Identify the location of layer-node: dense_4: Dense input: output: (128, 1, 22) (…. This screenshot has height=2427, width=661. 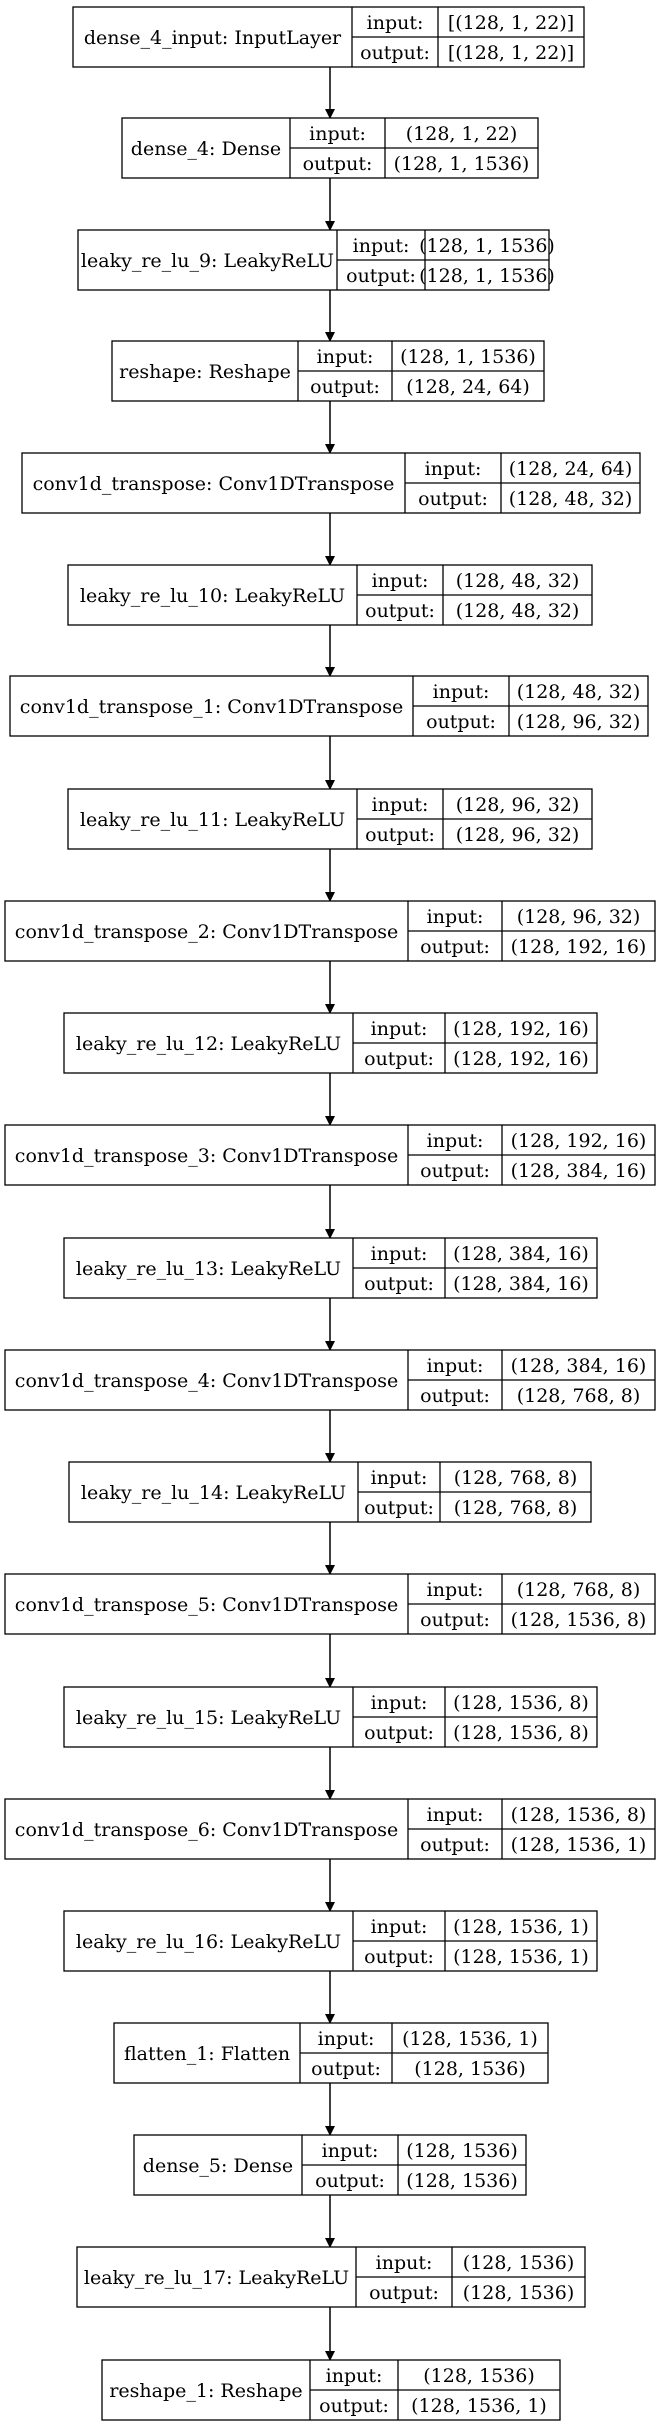
(330, 148).